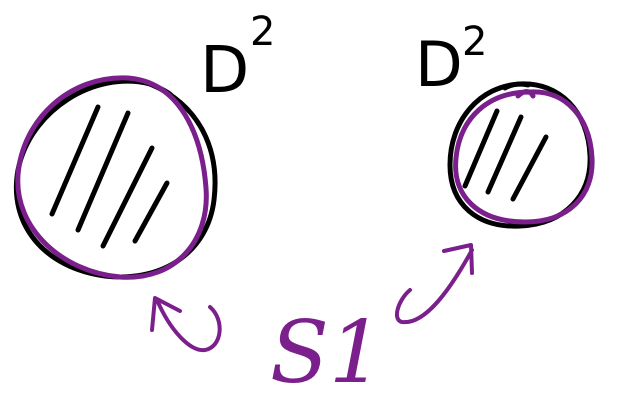  Describe the element at coordinates (262, 32) in the screenshot. I see `left-d2-exponent: 2` at that location.